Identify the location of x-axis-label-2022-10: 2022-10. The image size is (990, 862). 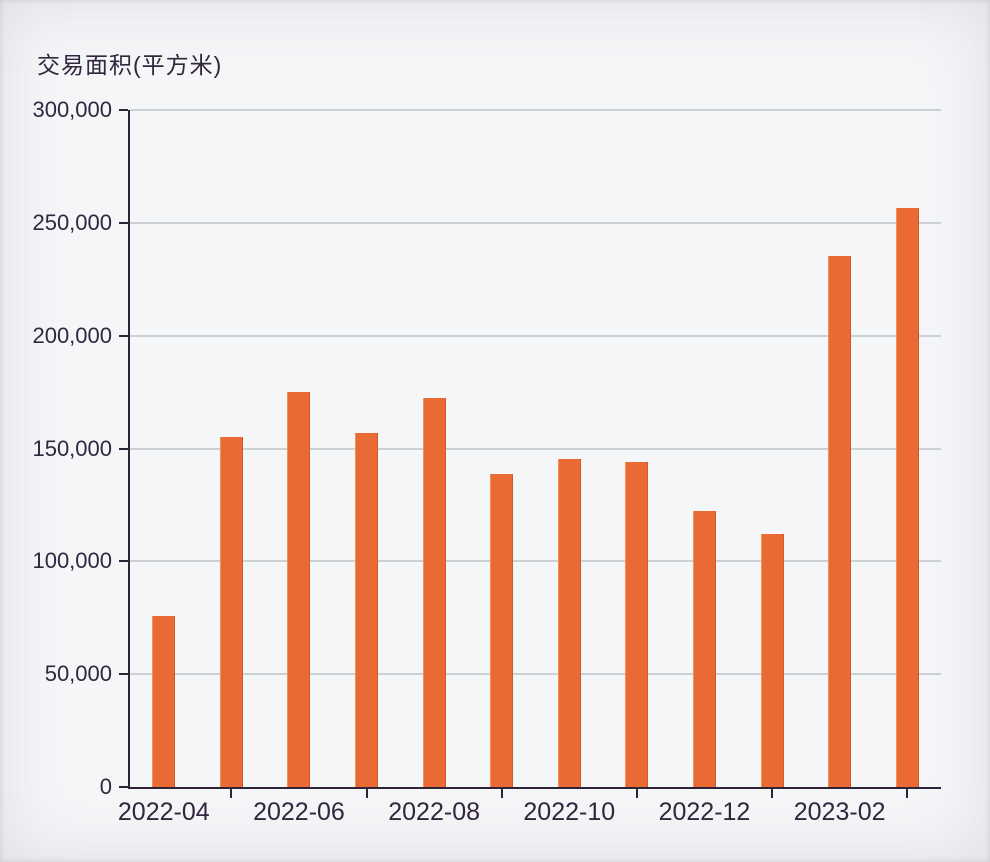
(569, 812).